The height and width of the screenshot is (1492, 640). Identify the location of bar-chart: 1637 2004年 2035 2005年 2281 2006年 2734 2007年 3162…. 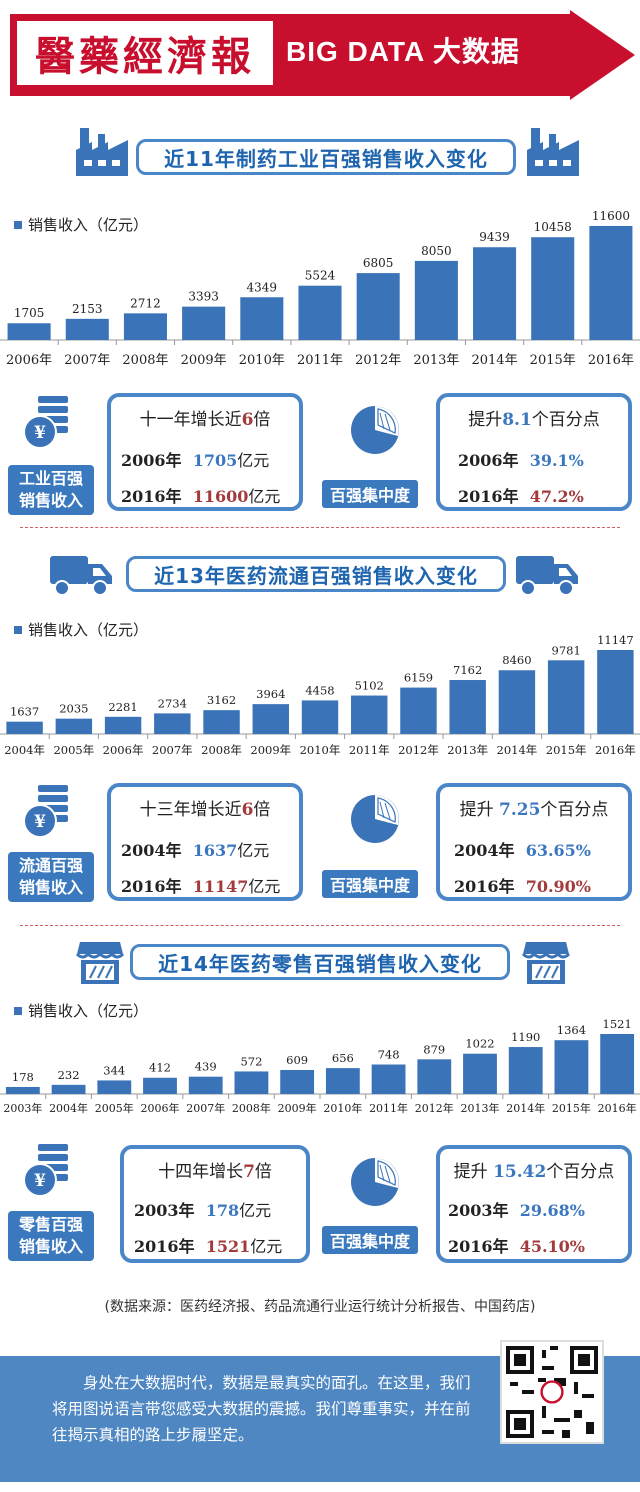
(320, 695).